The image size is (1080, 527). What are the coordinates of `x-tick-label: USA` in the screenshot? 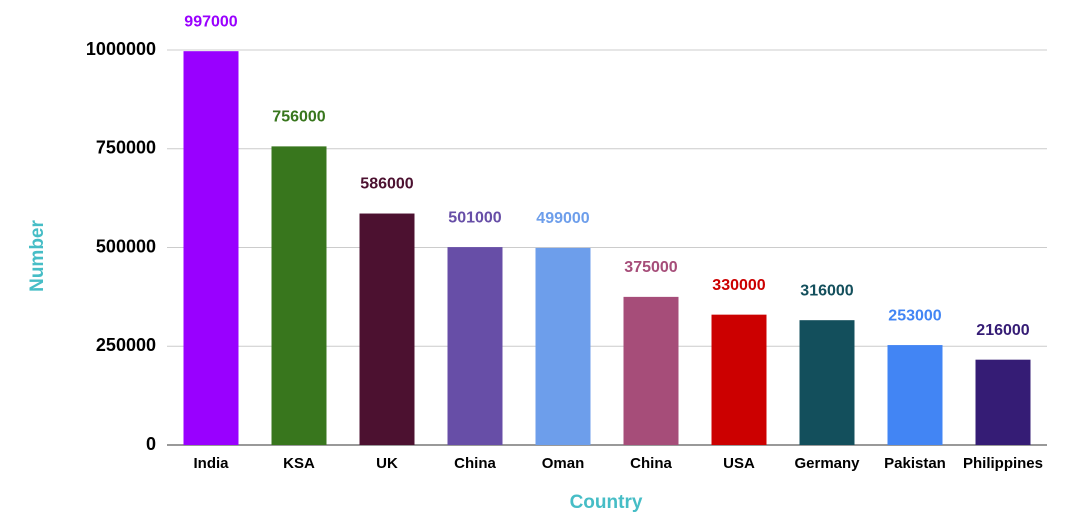 It's located at (739, 463).